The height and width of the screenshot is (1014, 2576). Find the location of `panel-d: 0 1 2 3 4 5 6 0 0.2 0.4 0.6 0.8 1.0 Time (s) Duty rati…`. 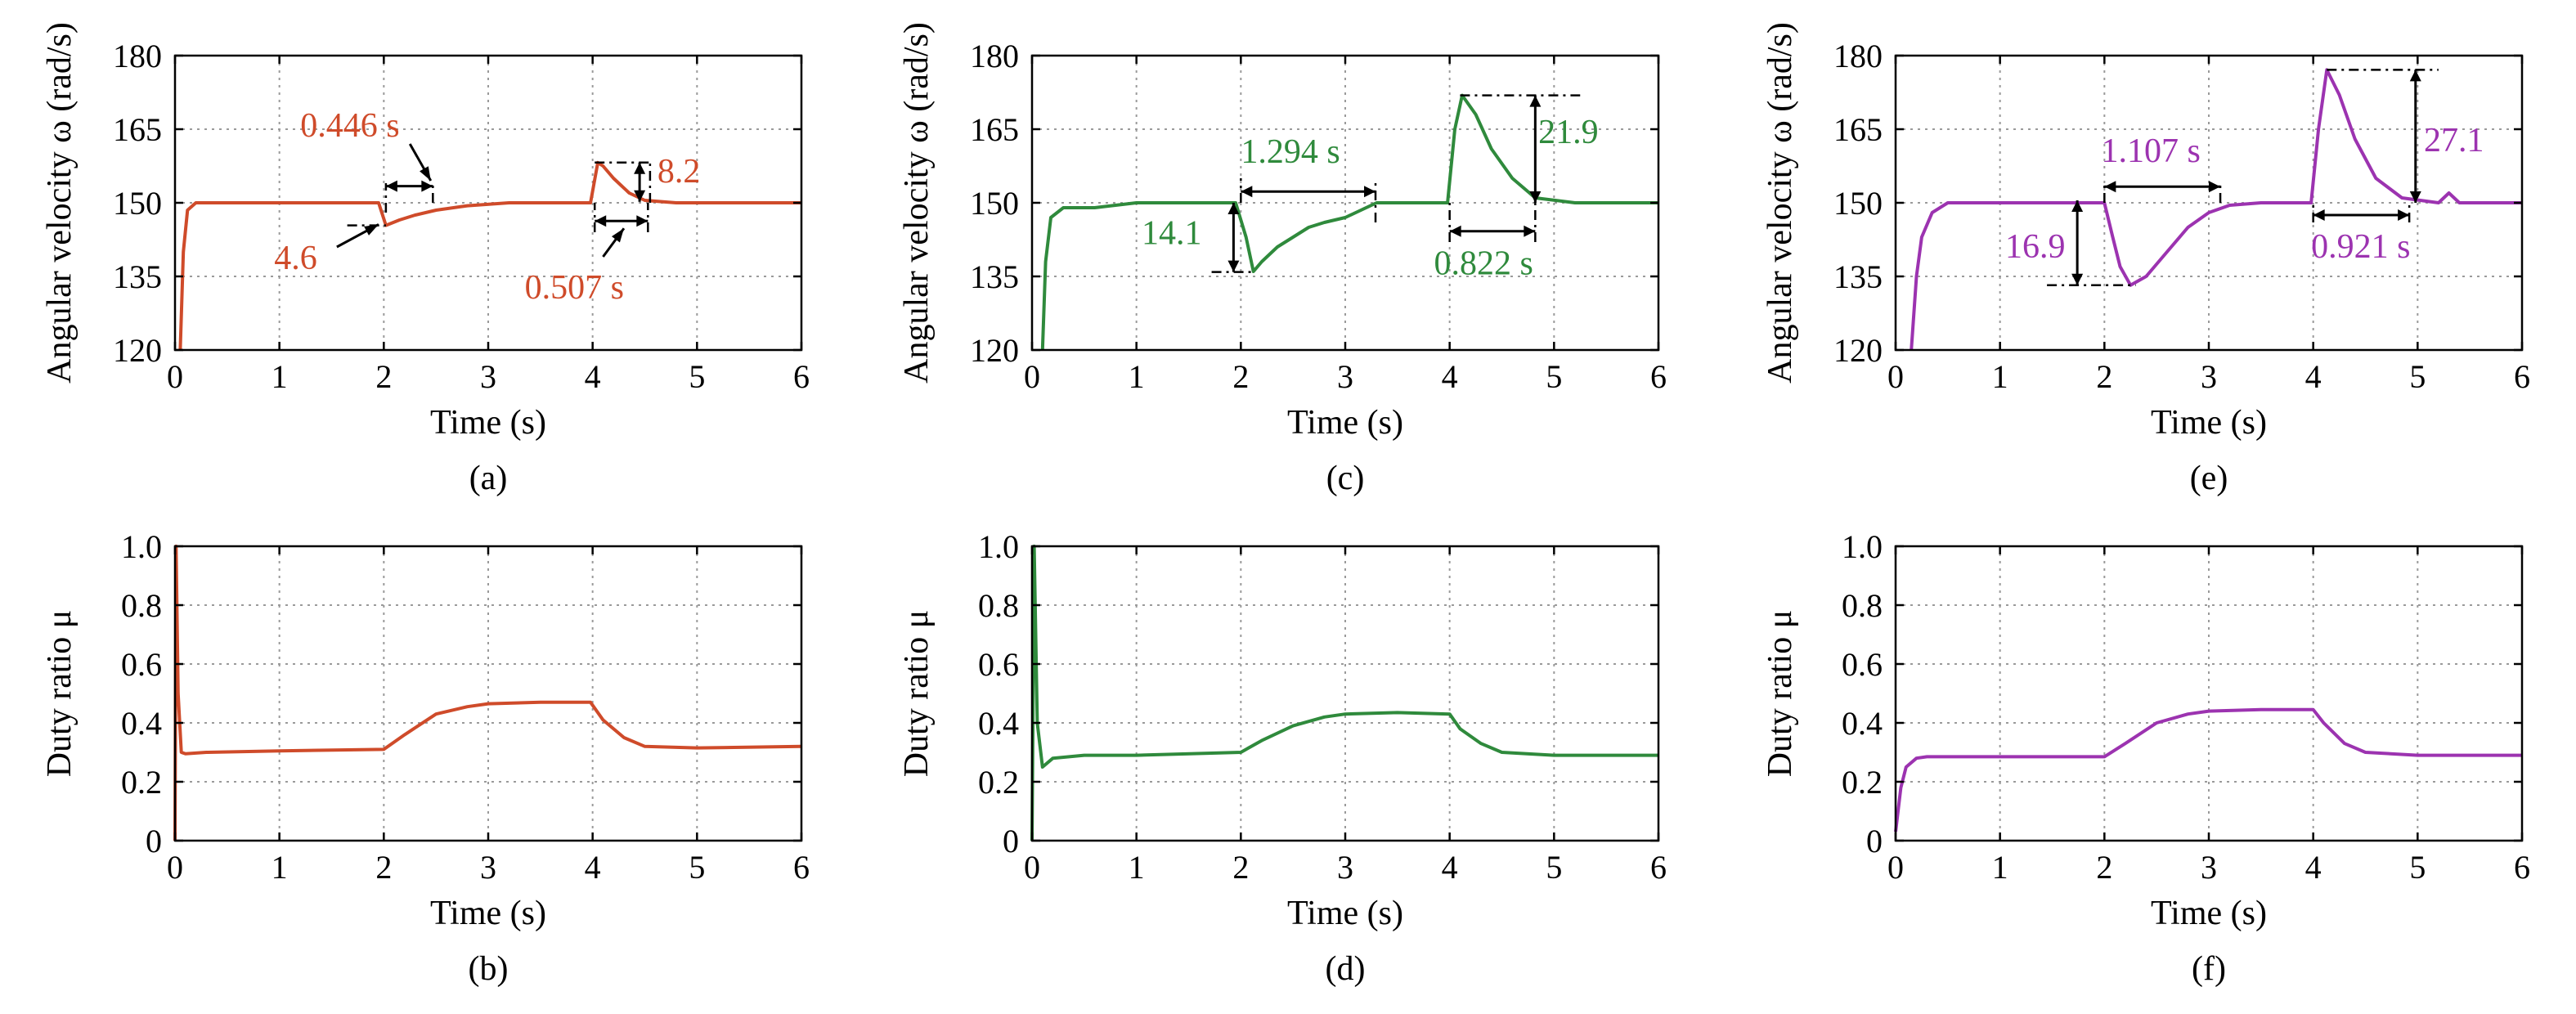

panel-d: 0 1 2 3 4 5 6 0 0.2 0.4 0.6 0.8 1.0 Time (s) Duty rati… is located at coordinates (1282, 758).